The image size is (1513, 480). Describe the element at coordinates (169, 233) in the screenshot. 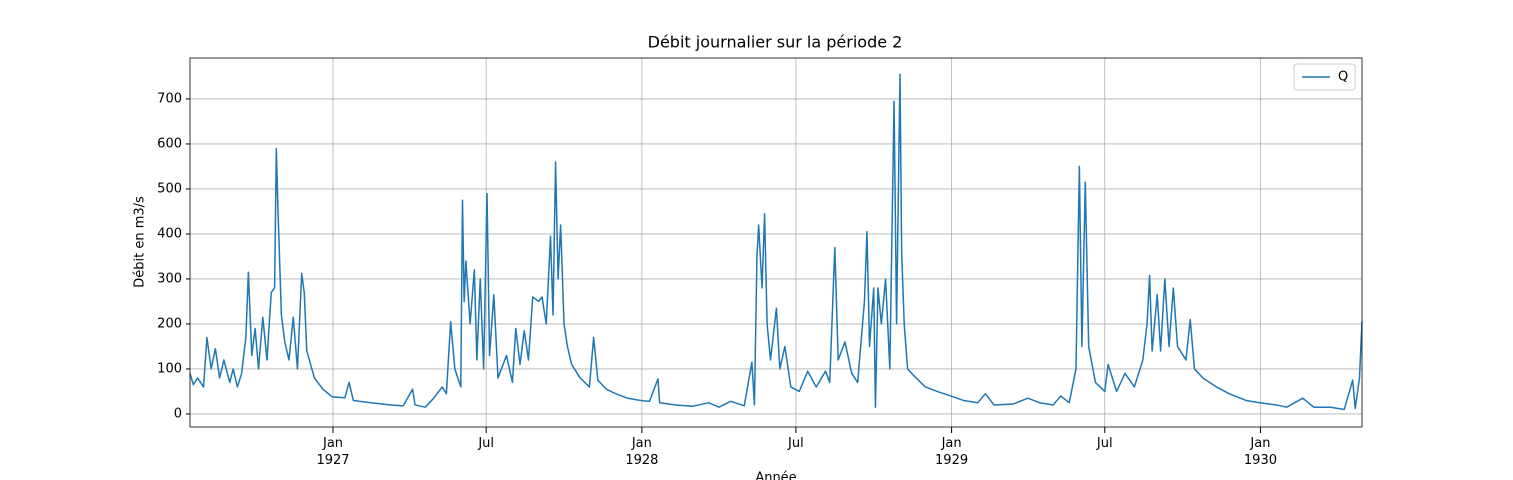

I see `y-tick-label: 400` at that location.